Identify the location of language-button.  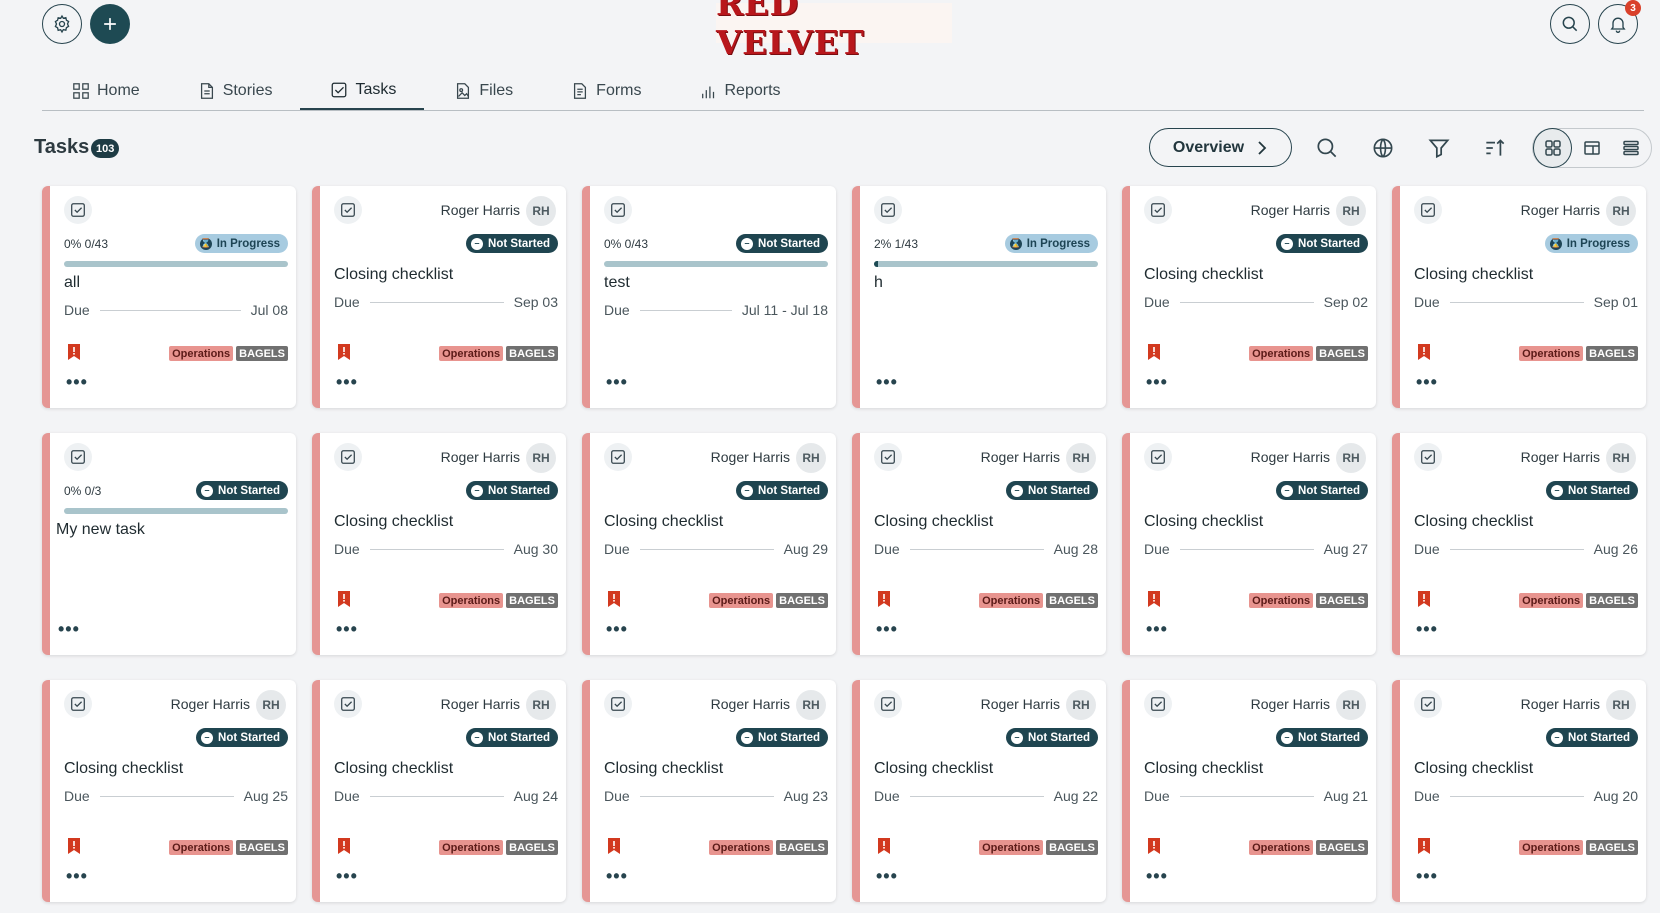
(1383, 148).